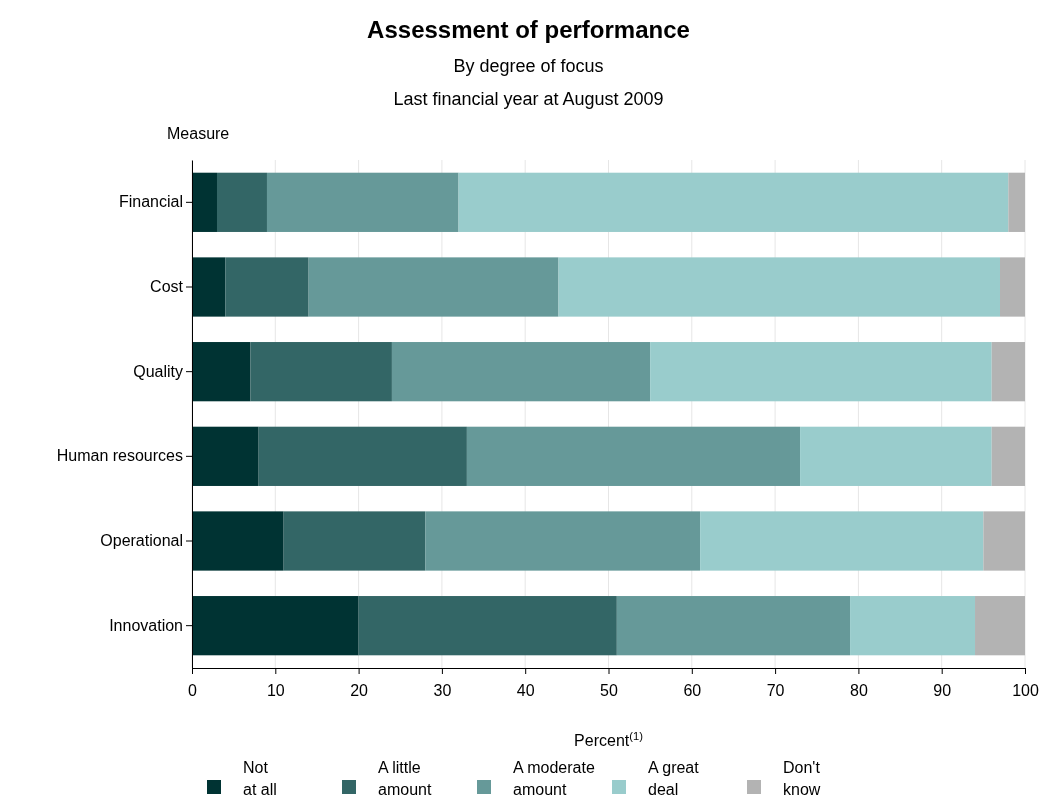 The height and width of the screenshot is (809, 1047). Describe the element at coordinates (528, 82) in the screenshot. I see `chart-subtitle: By degree of focus Last financial year at August 2009` at that location.